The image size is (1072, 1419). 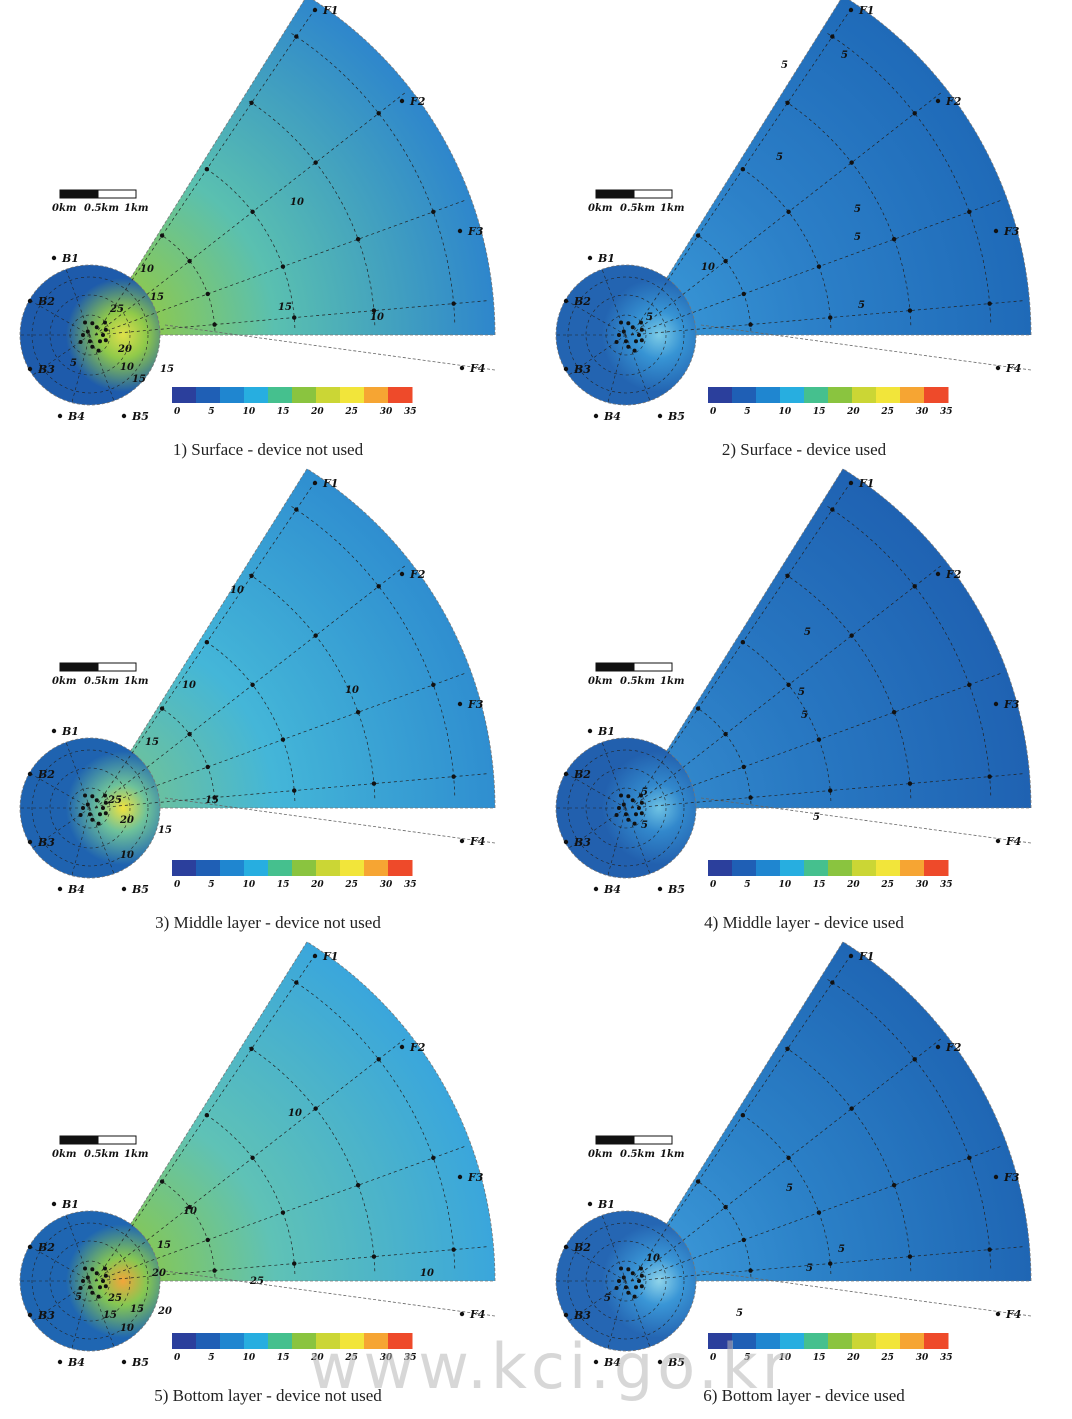 I want to click on colorbar-tick-label: 10, so click(x=785, y=1358).